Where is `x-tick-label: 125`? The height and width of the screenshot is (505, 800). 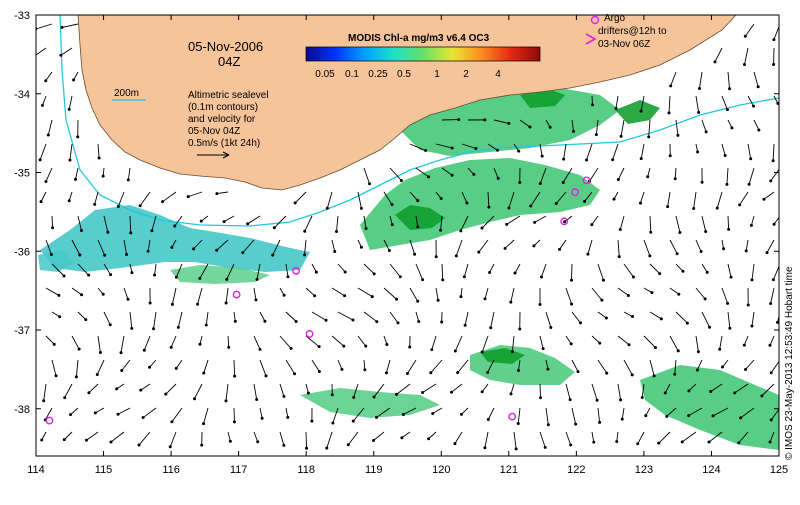
x-tick-label: 125 is located at coordinates (779, 470).